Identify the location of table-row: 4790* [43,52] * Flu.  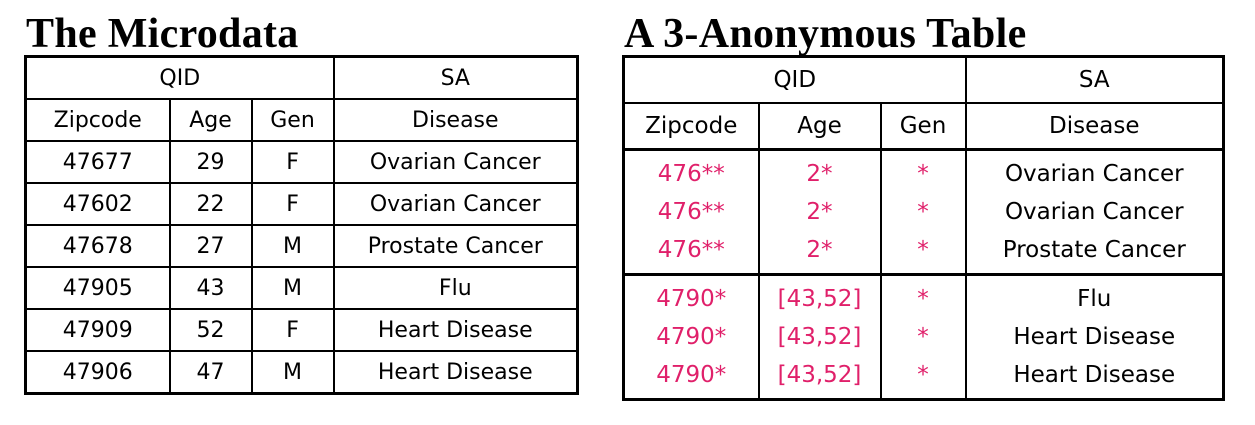
(923, 295).